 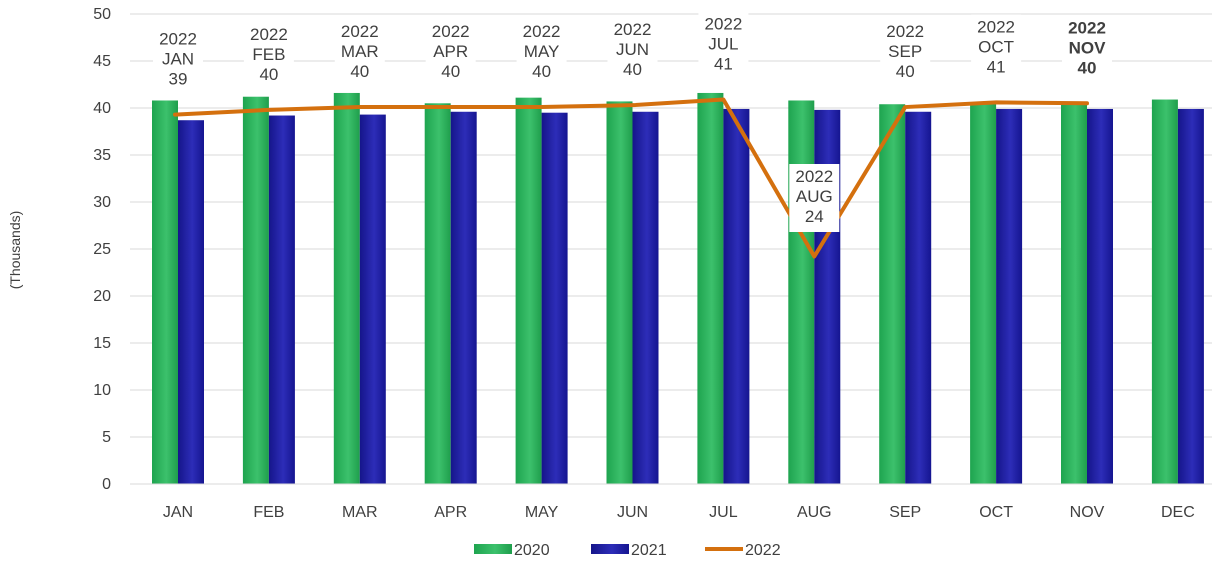 What do you see at coordinates (542, 512) in the screenshot?
I see `x-tick-label: MAY` at bounding box center [542, 512].